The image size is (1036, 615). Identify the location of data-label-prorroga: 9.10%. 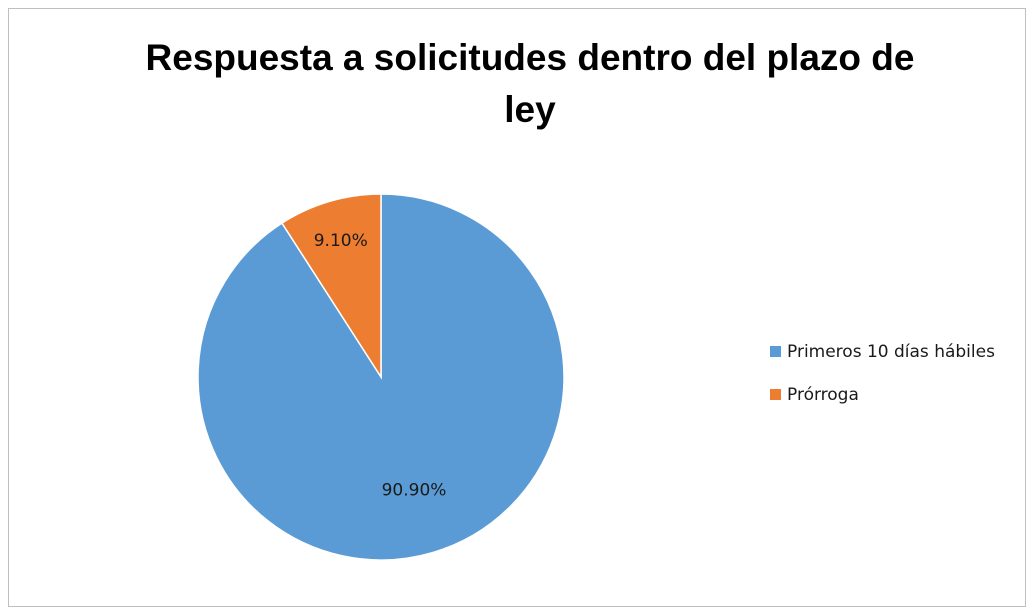
(341, 241).